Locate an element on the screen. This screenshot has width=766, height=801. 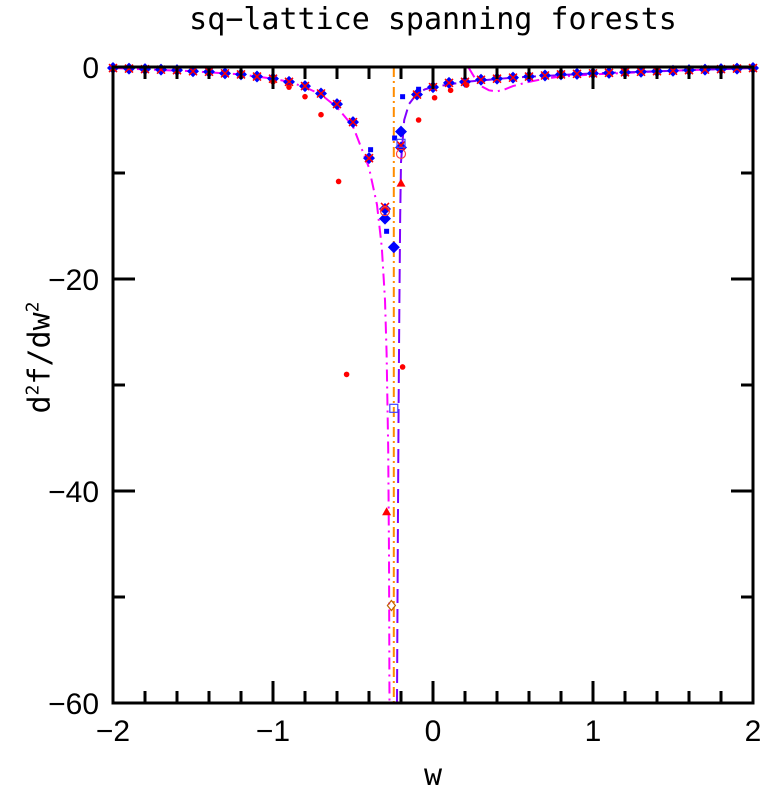
x-tick-label: 0 is located at coordinates (433, 731).